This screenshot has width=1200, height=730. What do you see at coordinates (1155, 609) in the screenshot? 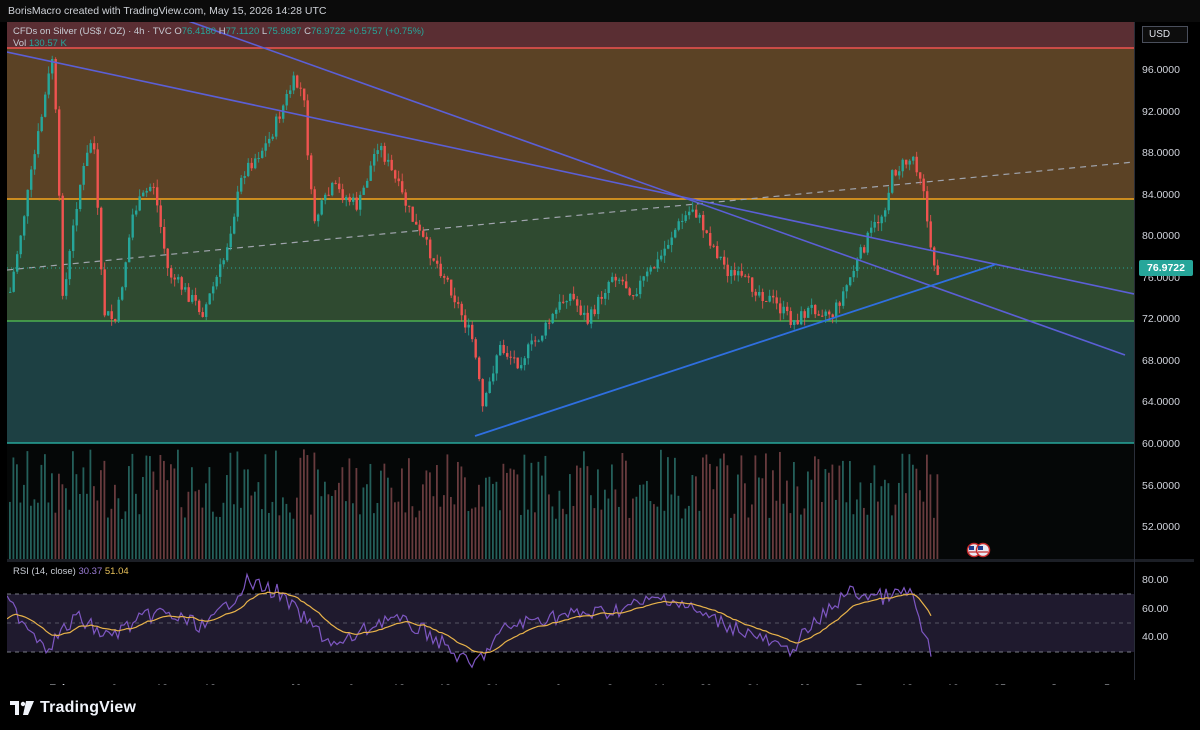
I see `rsi-tick: 60.00` at bounding box center [1155, 609].